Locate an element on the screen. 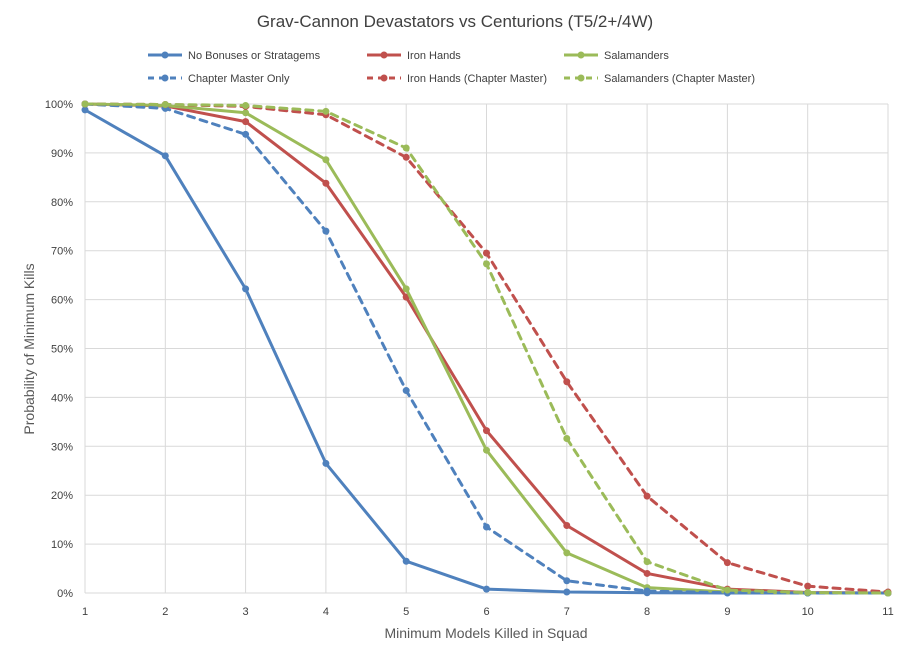  x-tick-label: 4 is located at coordinates (326, 612).